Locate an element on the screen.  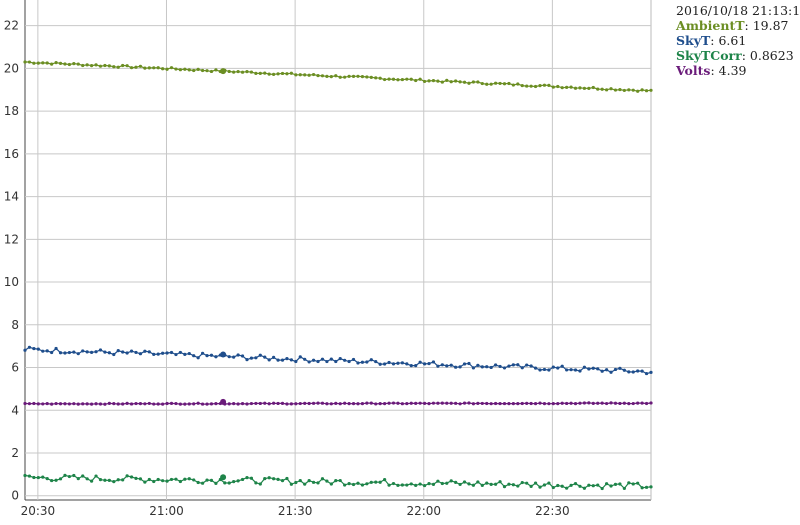
legend-value: 0.8623 is located at coordinates (771, 55).